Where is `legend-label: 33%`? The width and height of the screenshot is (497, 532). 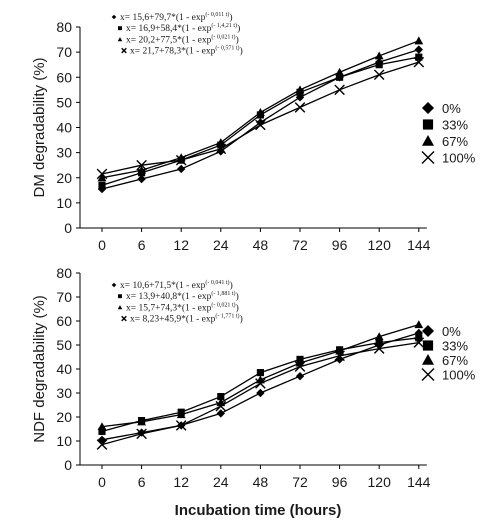 legend-label: 33% is located at coordinates (455, 125).